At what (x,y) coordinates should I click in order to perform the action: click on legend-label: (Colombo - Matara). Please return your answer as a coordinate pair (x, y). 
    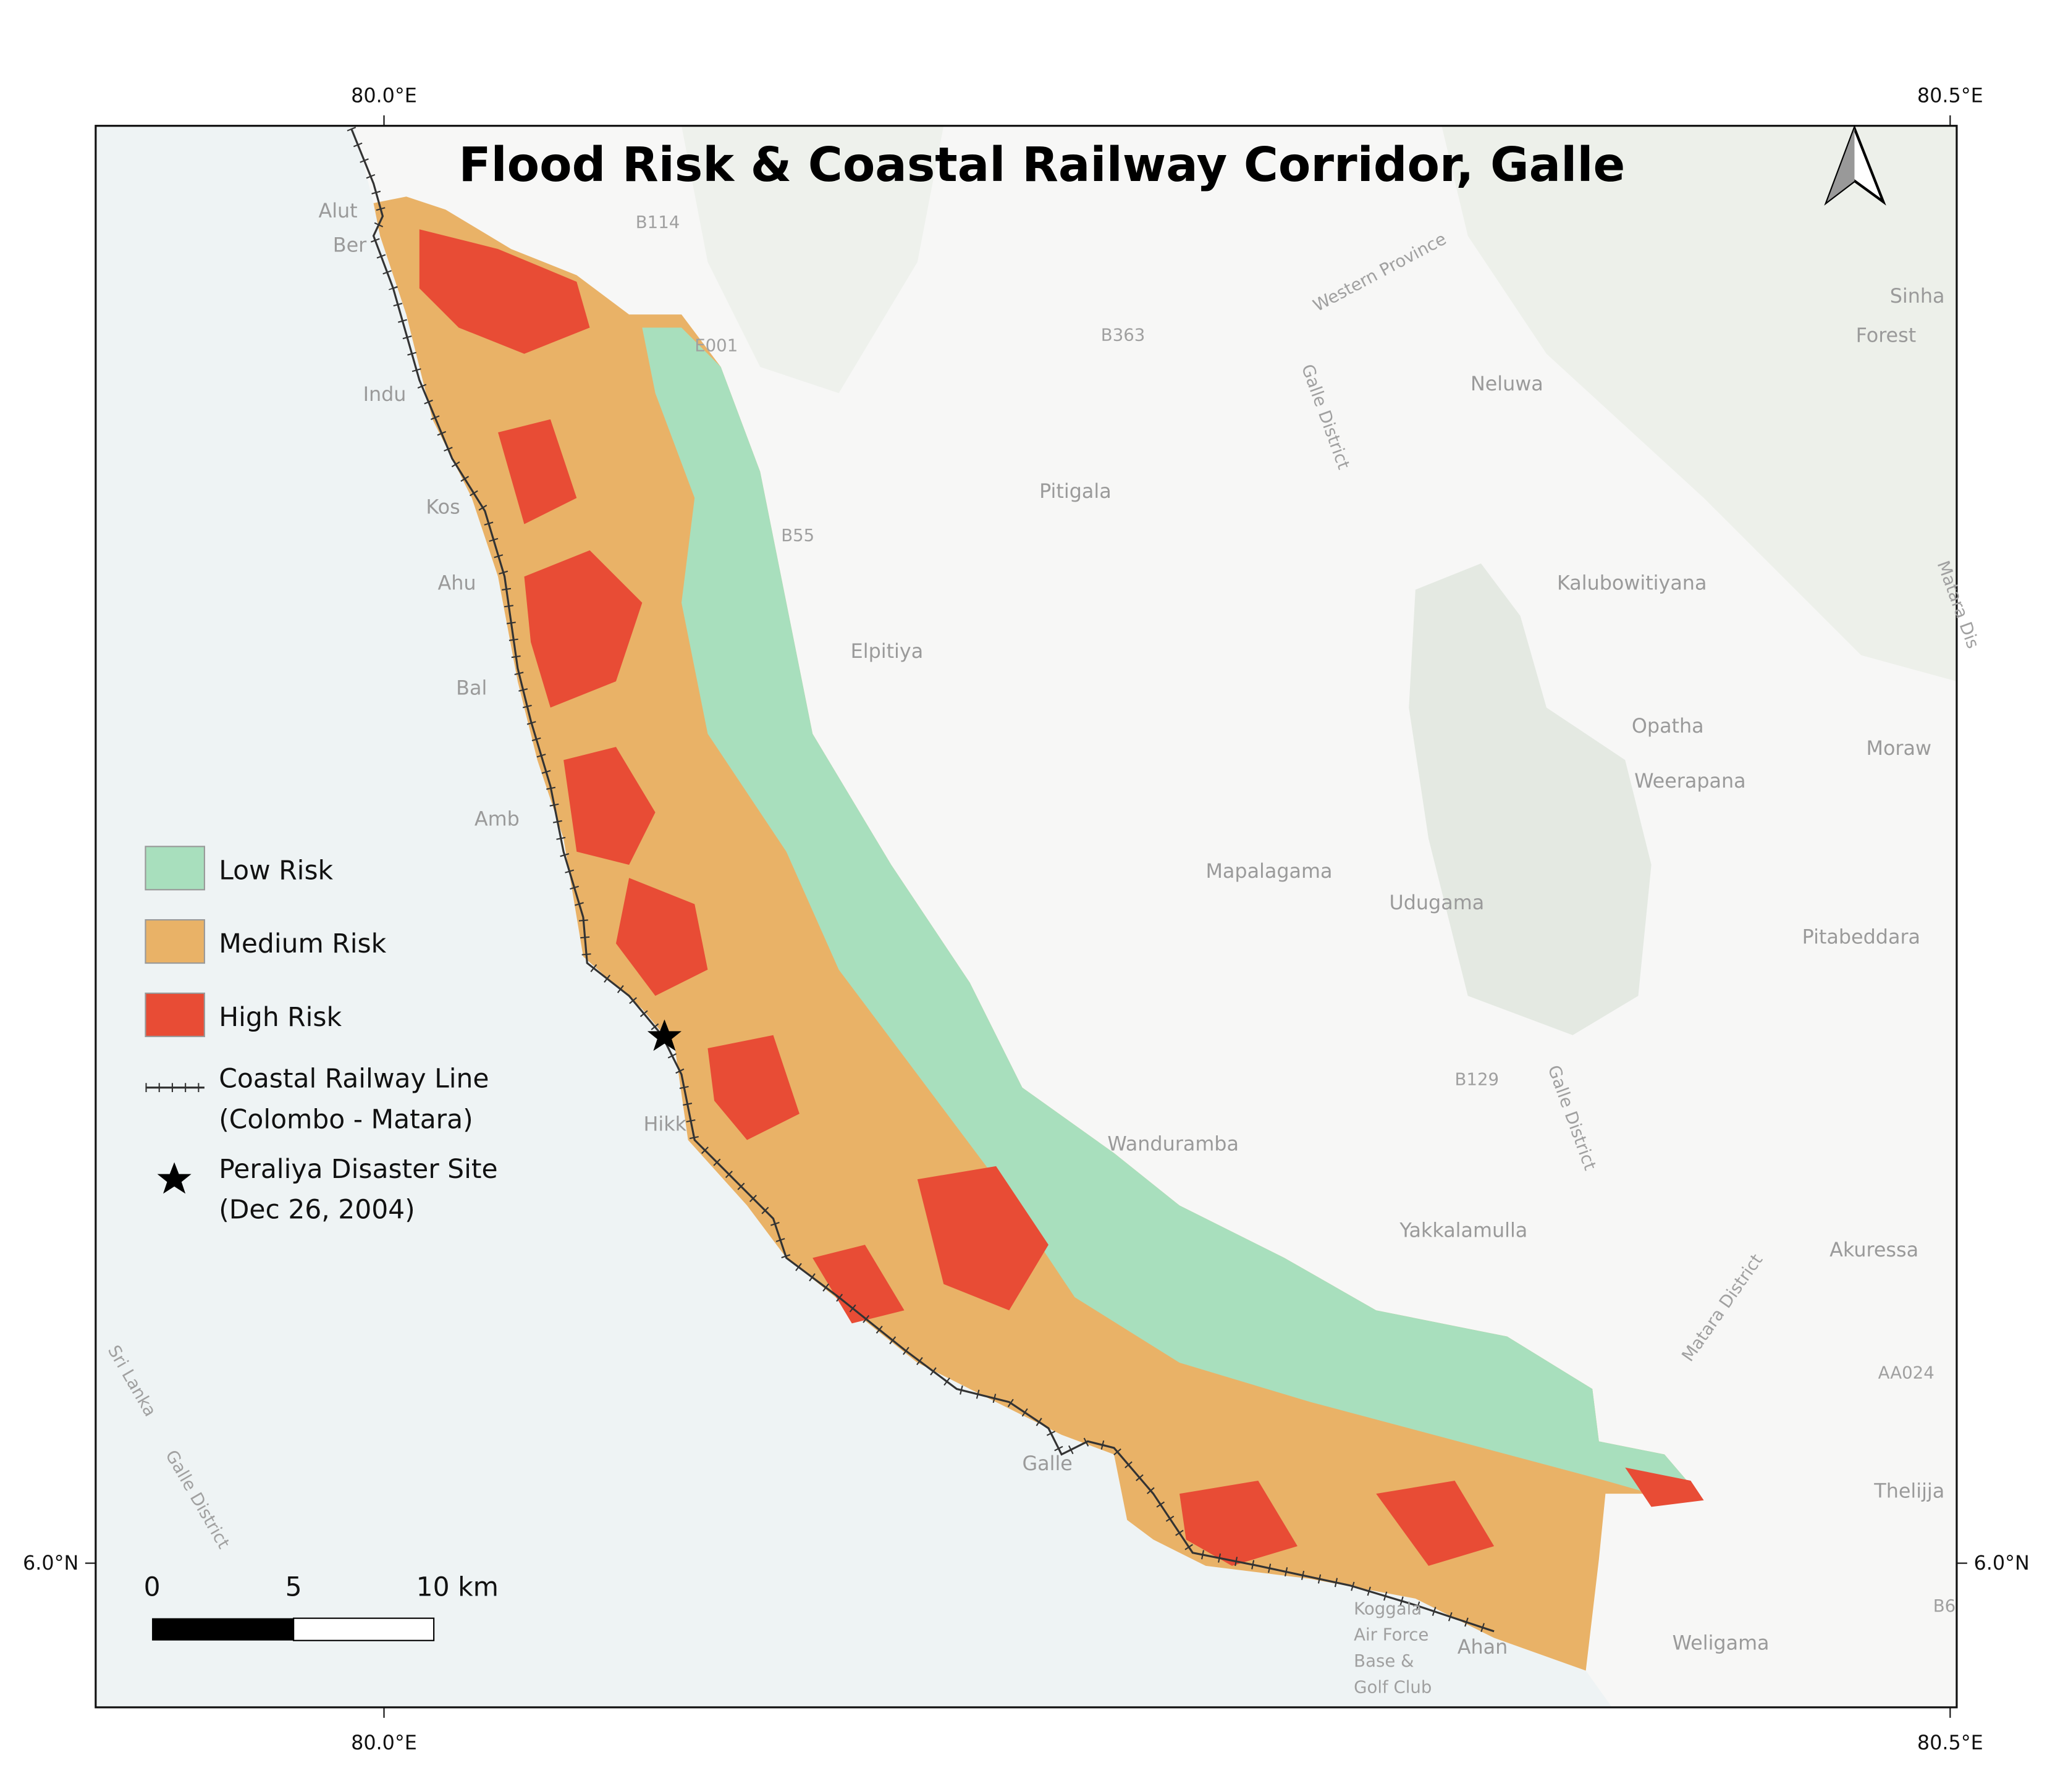
    Looking at the image, I should click on (346, 1119).